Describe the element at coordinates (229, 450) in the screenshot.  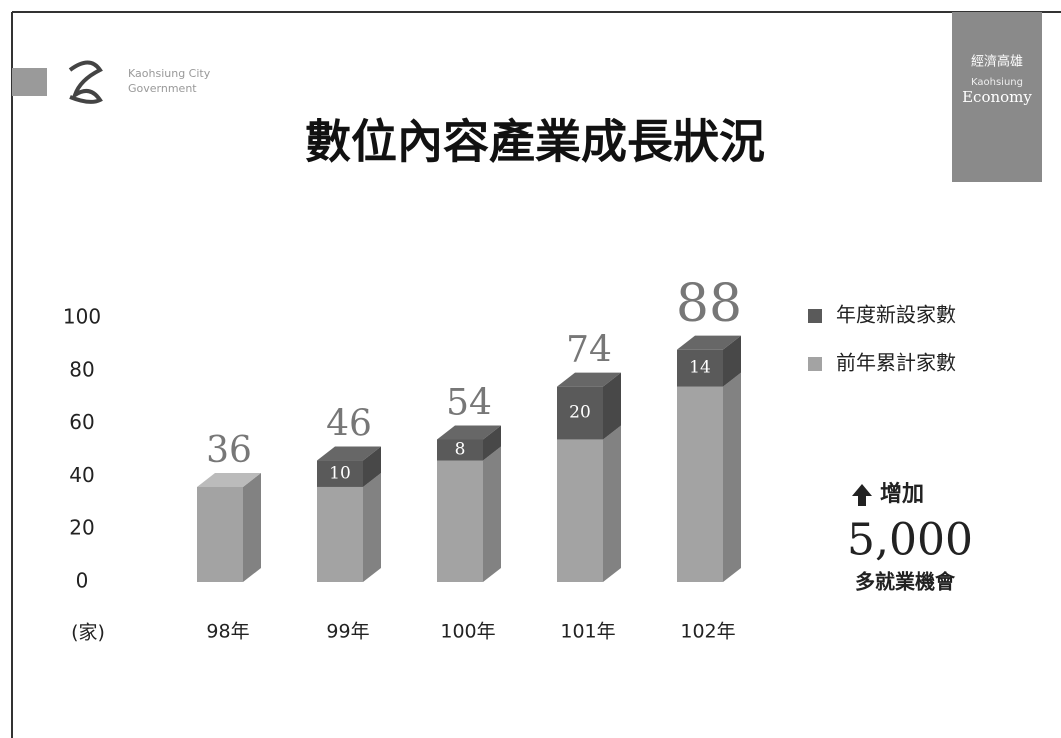
I see `total-label: 36` at that location.